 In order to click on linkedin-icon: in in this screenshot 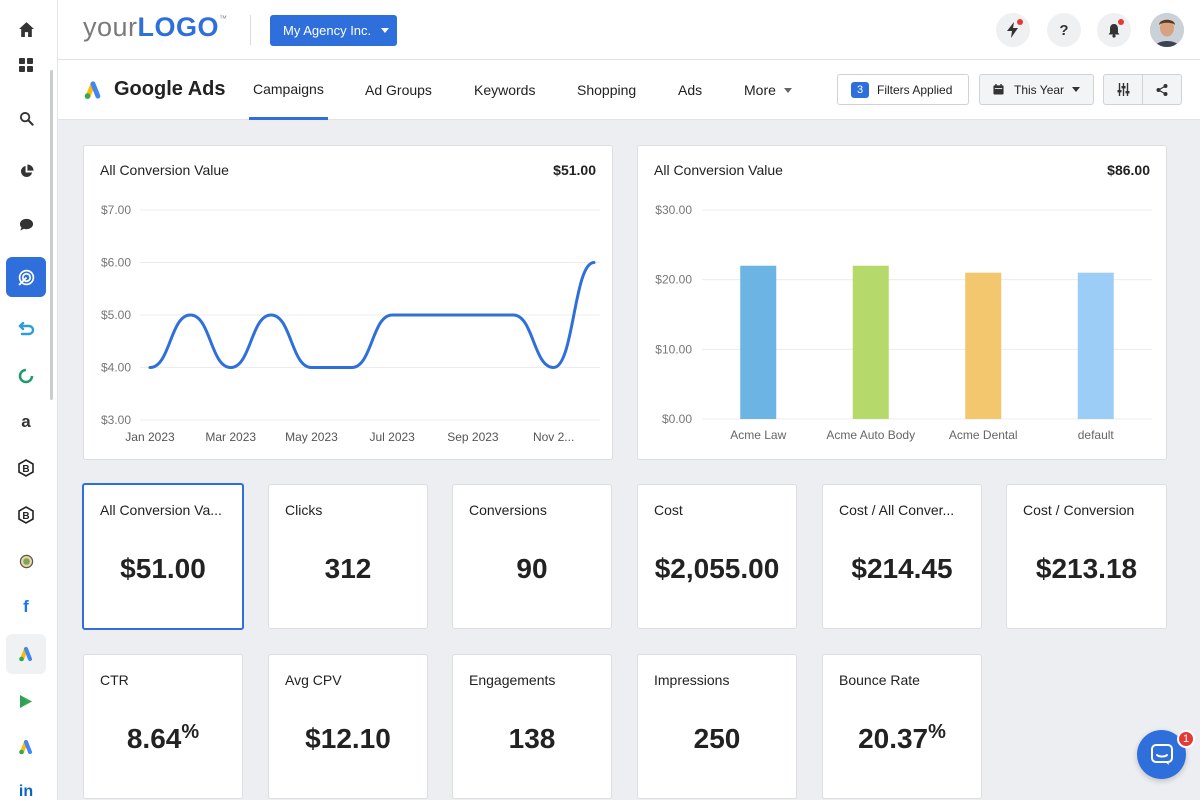, I will do `click(26, 786)`.